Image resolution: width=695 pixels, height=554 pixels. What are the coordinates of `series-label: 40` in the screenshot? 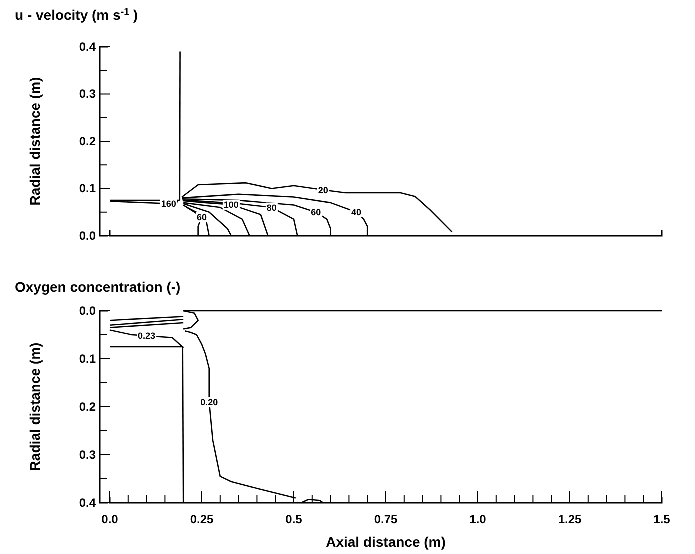 It's located at (357, 213).